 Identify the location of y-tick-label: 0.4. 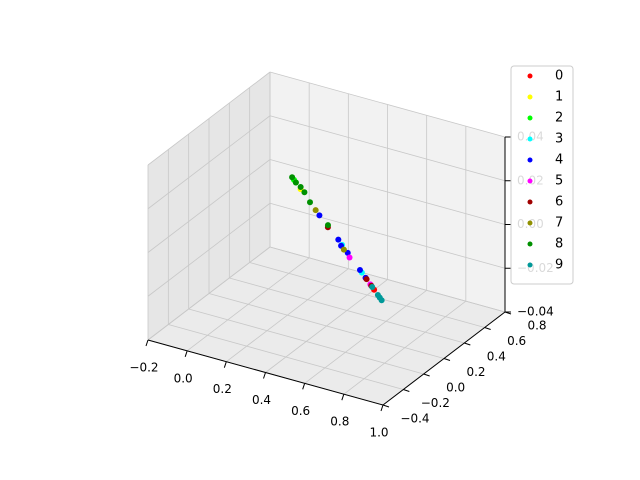
(496, 357).